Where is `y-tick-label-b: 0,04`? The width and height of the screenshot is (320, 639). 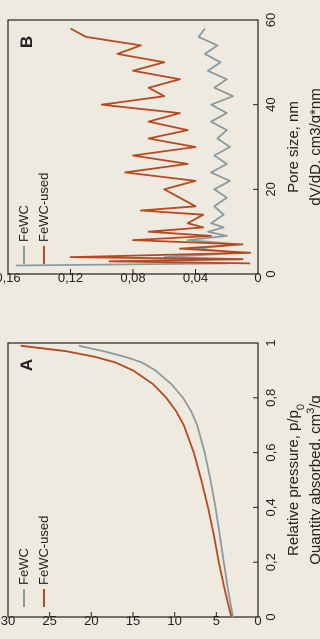 y-tick-label-b: 0,04 is located at coordinates (195, 277).